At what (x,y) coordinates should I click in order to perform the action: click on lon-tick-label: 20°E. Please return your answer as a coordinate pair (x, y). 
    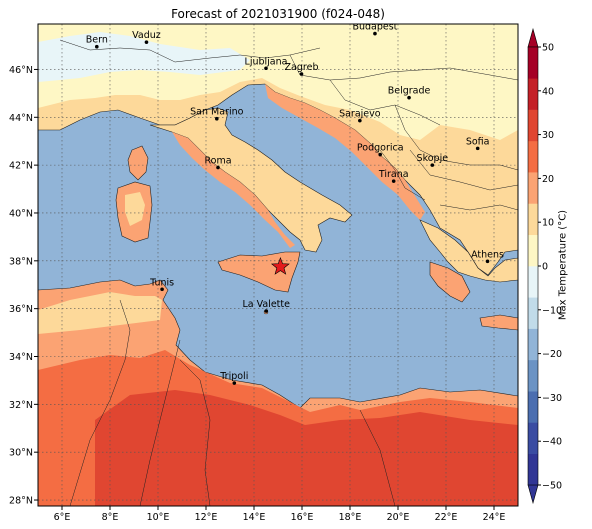
    Looking at the image, I should click on (398, 517).